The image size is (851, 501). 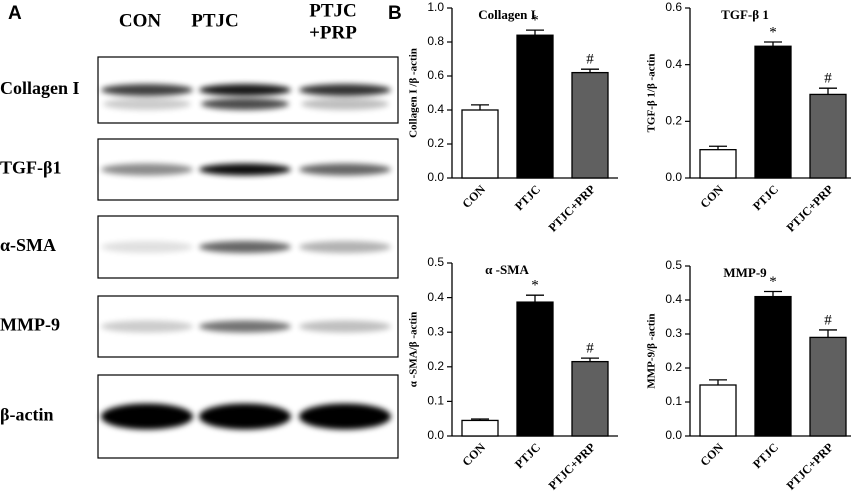 What do you see at coordinates (30, 325) in the screenshot?
I see `row-label: MMP-9` at bounding box center [30, 325].